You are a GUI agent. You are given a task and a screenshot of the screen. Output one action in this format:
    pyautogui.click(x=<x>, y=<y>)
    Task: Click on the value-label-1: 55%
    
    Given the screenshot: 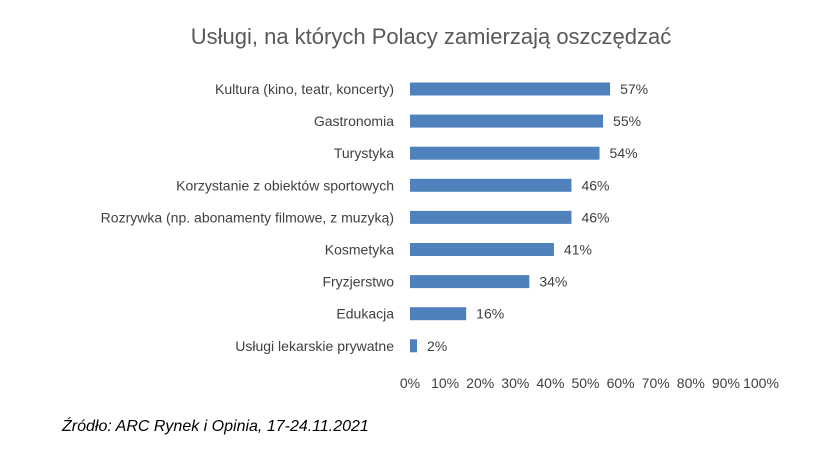 What is the action you would take?
    pyautogui.click(x=627, y=121)
    